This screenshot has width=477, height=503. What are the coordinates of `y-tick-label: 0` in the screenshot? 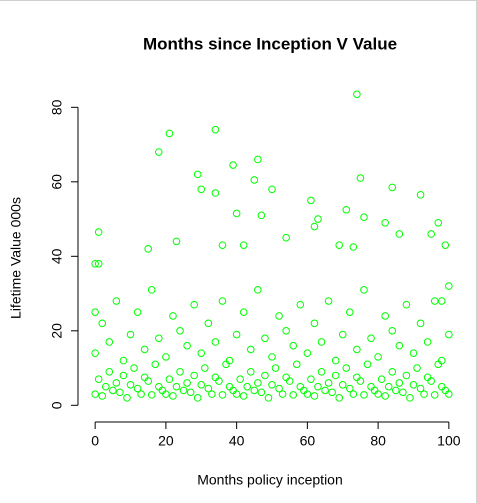 It's located at (57, 405).